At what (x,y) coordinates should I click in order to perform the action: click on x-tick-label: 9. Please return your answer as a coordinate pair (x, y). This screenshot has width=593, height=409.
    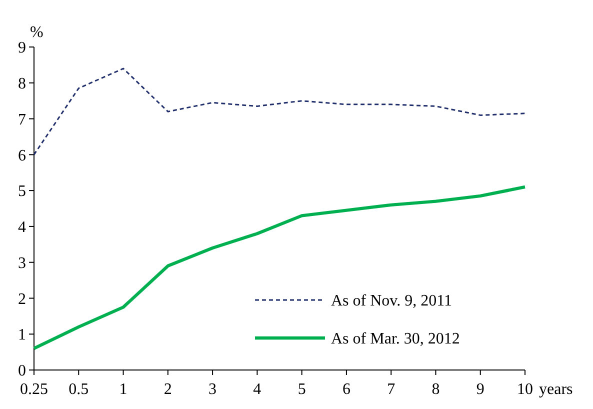
    Looking at the image, I should click on (480, 389).